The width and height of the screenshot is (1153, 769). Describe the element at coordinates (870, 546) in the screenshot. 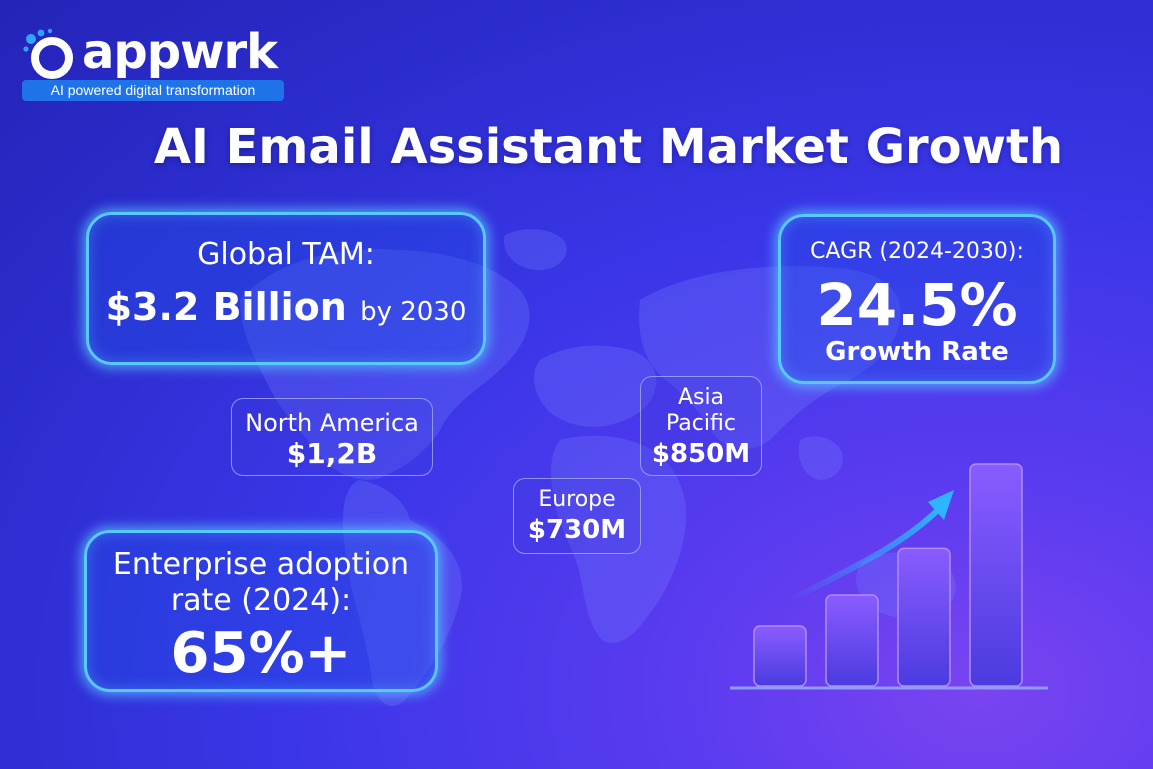

I see `trend-up-arrow-icon` at that location.